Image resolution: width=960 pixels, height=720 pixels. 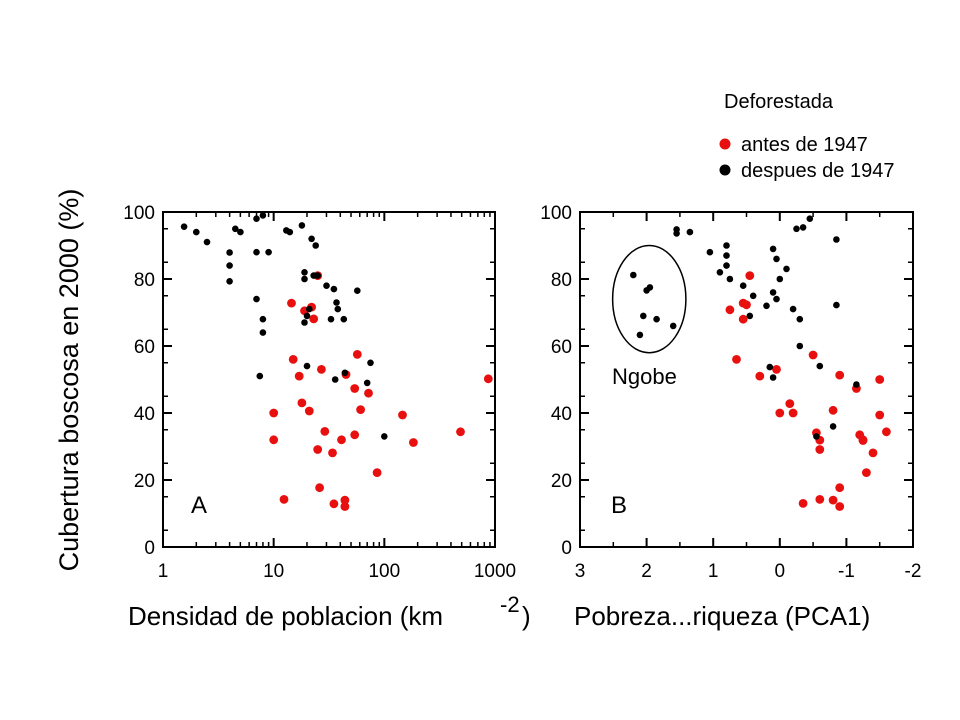 What do you see at coordinates (510, 604) in the screenshot?
I see `panel-a-x-axis-label-superscript: -2` at bounding box center [510, 604].